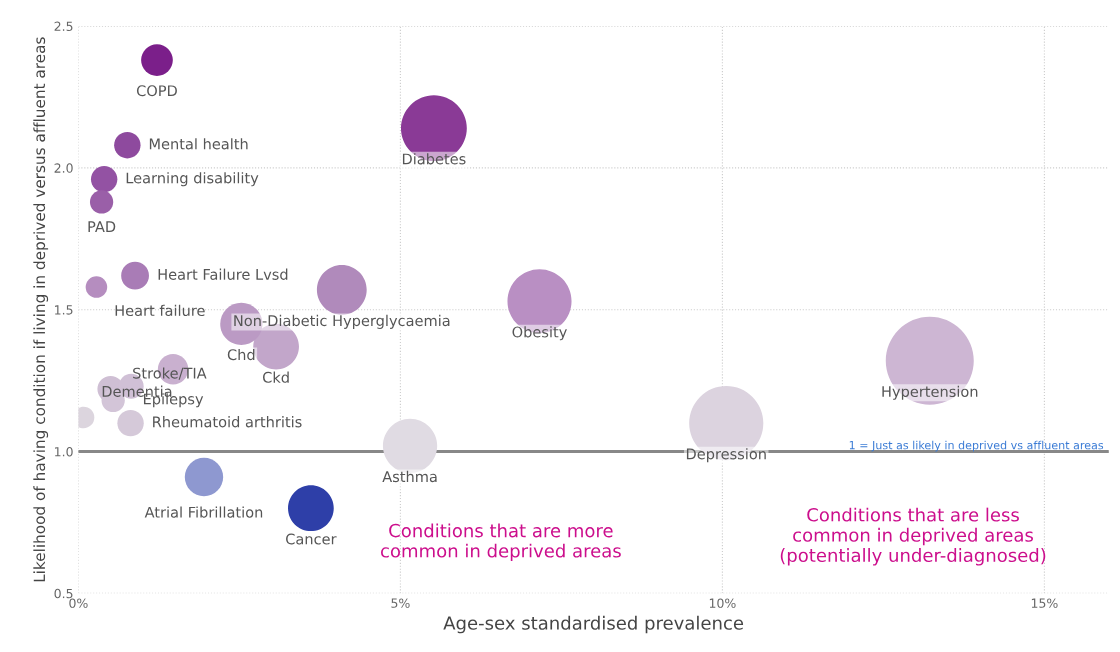  What do you see at coordinates (539, 333) in the screenshot?
I see `annotation: Obesity` at bounding box center [539, 333].